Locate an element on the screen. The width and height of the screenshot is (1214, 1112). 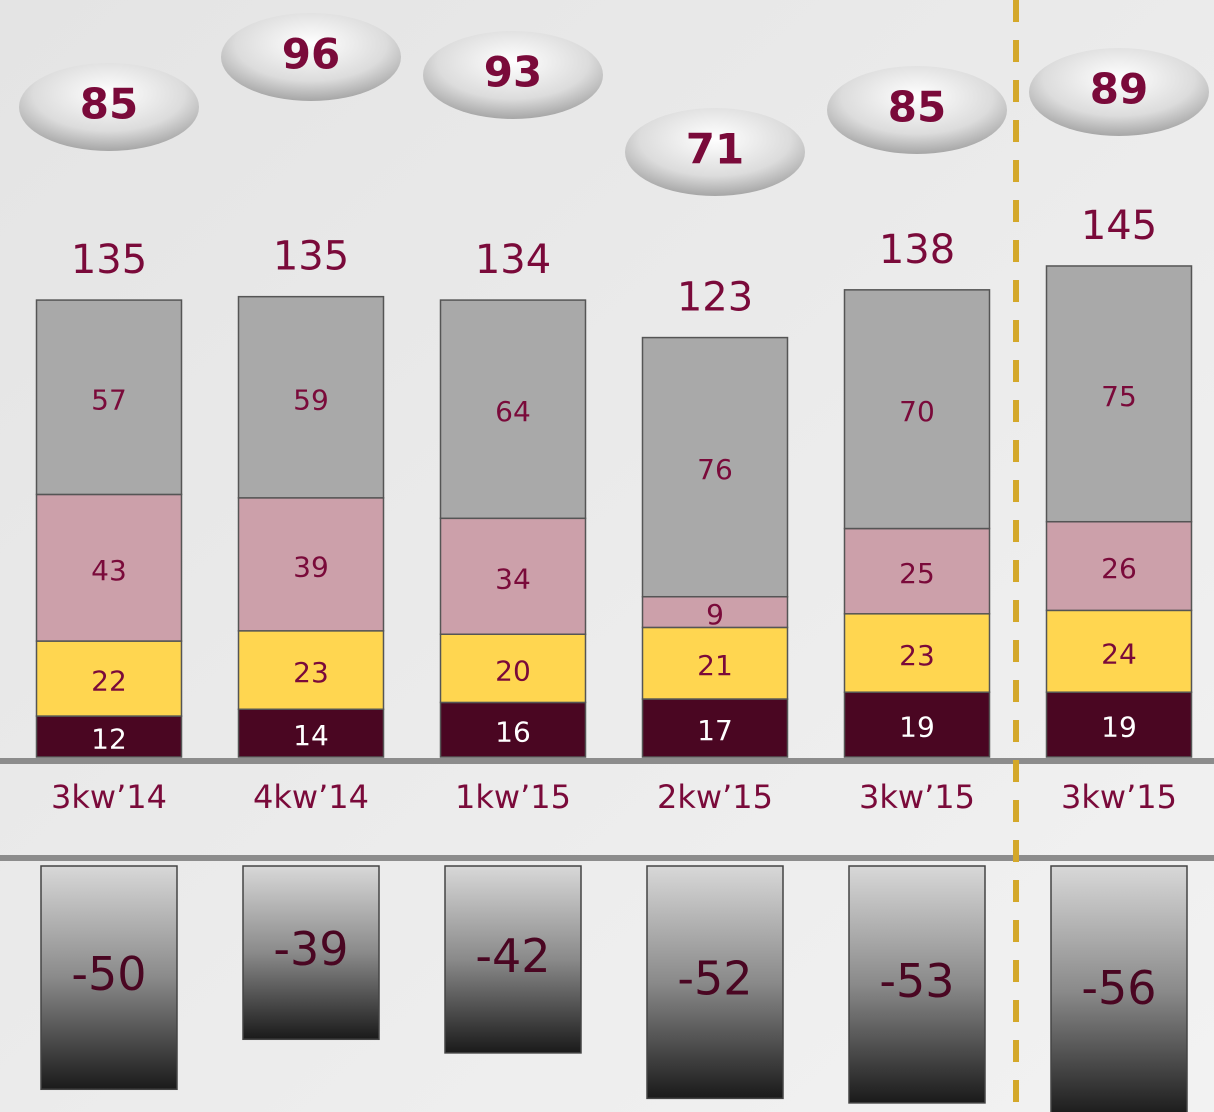
x-tick-label: 2kw’15 is located at coordinates (715, 797).